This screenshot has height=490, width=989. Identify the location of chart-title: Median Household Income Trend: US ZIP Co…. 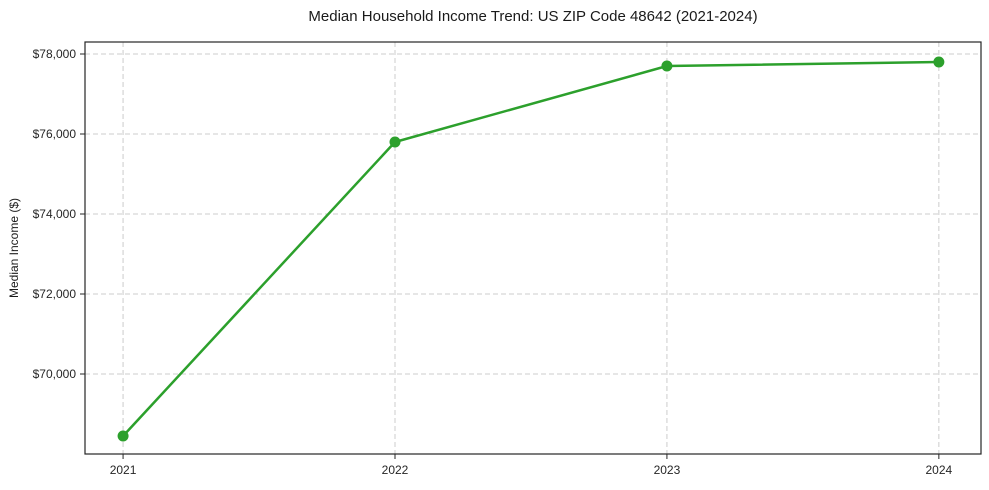
(533, 16).